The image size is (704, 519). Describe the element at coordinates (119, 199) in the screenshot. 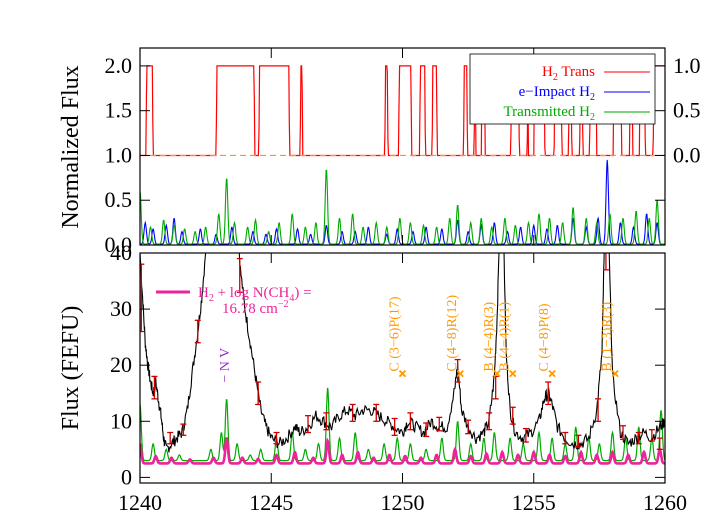

I see `top-ytick-label: 0.5` at that location.